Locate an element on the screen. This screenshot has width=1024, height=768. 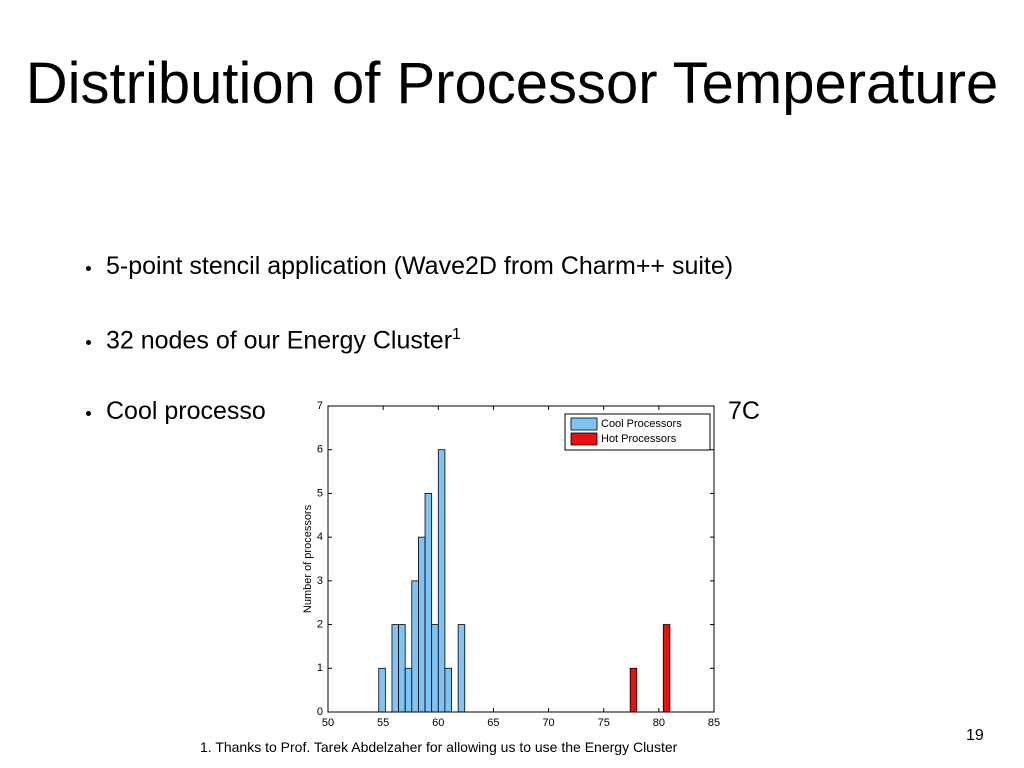
y-tick-label: 2 is located at coordinates (320, 624).